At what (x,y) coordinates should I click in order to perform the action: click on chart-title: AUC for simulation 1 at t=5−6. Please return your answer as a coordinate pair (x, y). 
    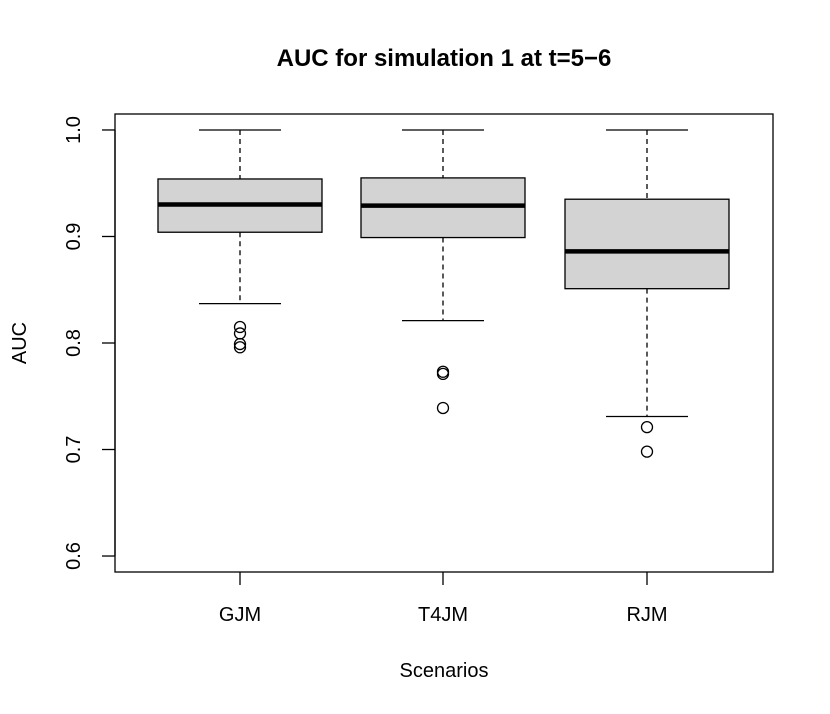
    Looking at the image, I should click on (444, 58).